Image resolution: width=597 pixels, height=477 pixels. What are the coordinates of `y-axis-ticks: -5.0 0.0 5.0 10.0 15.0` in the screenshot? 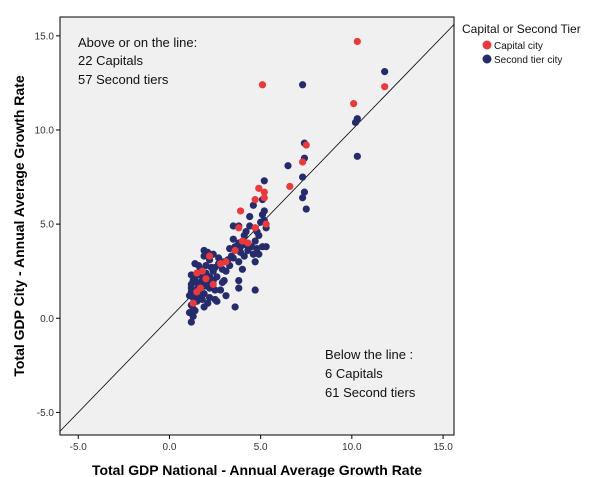 It's located at (47, 225).